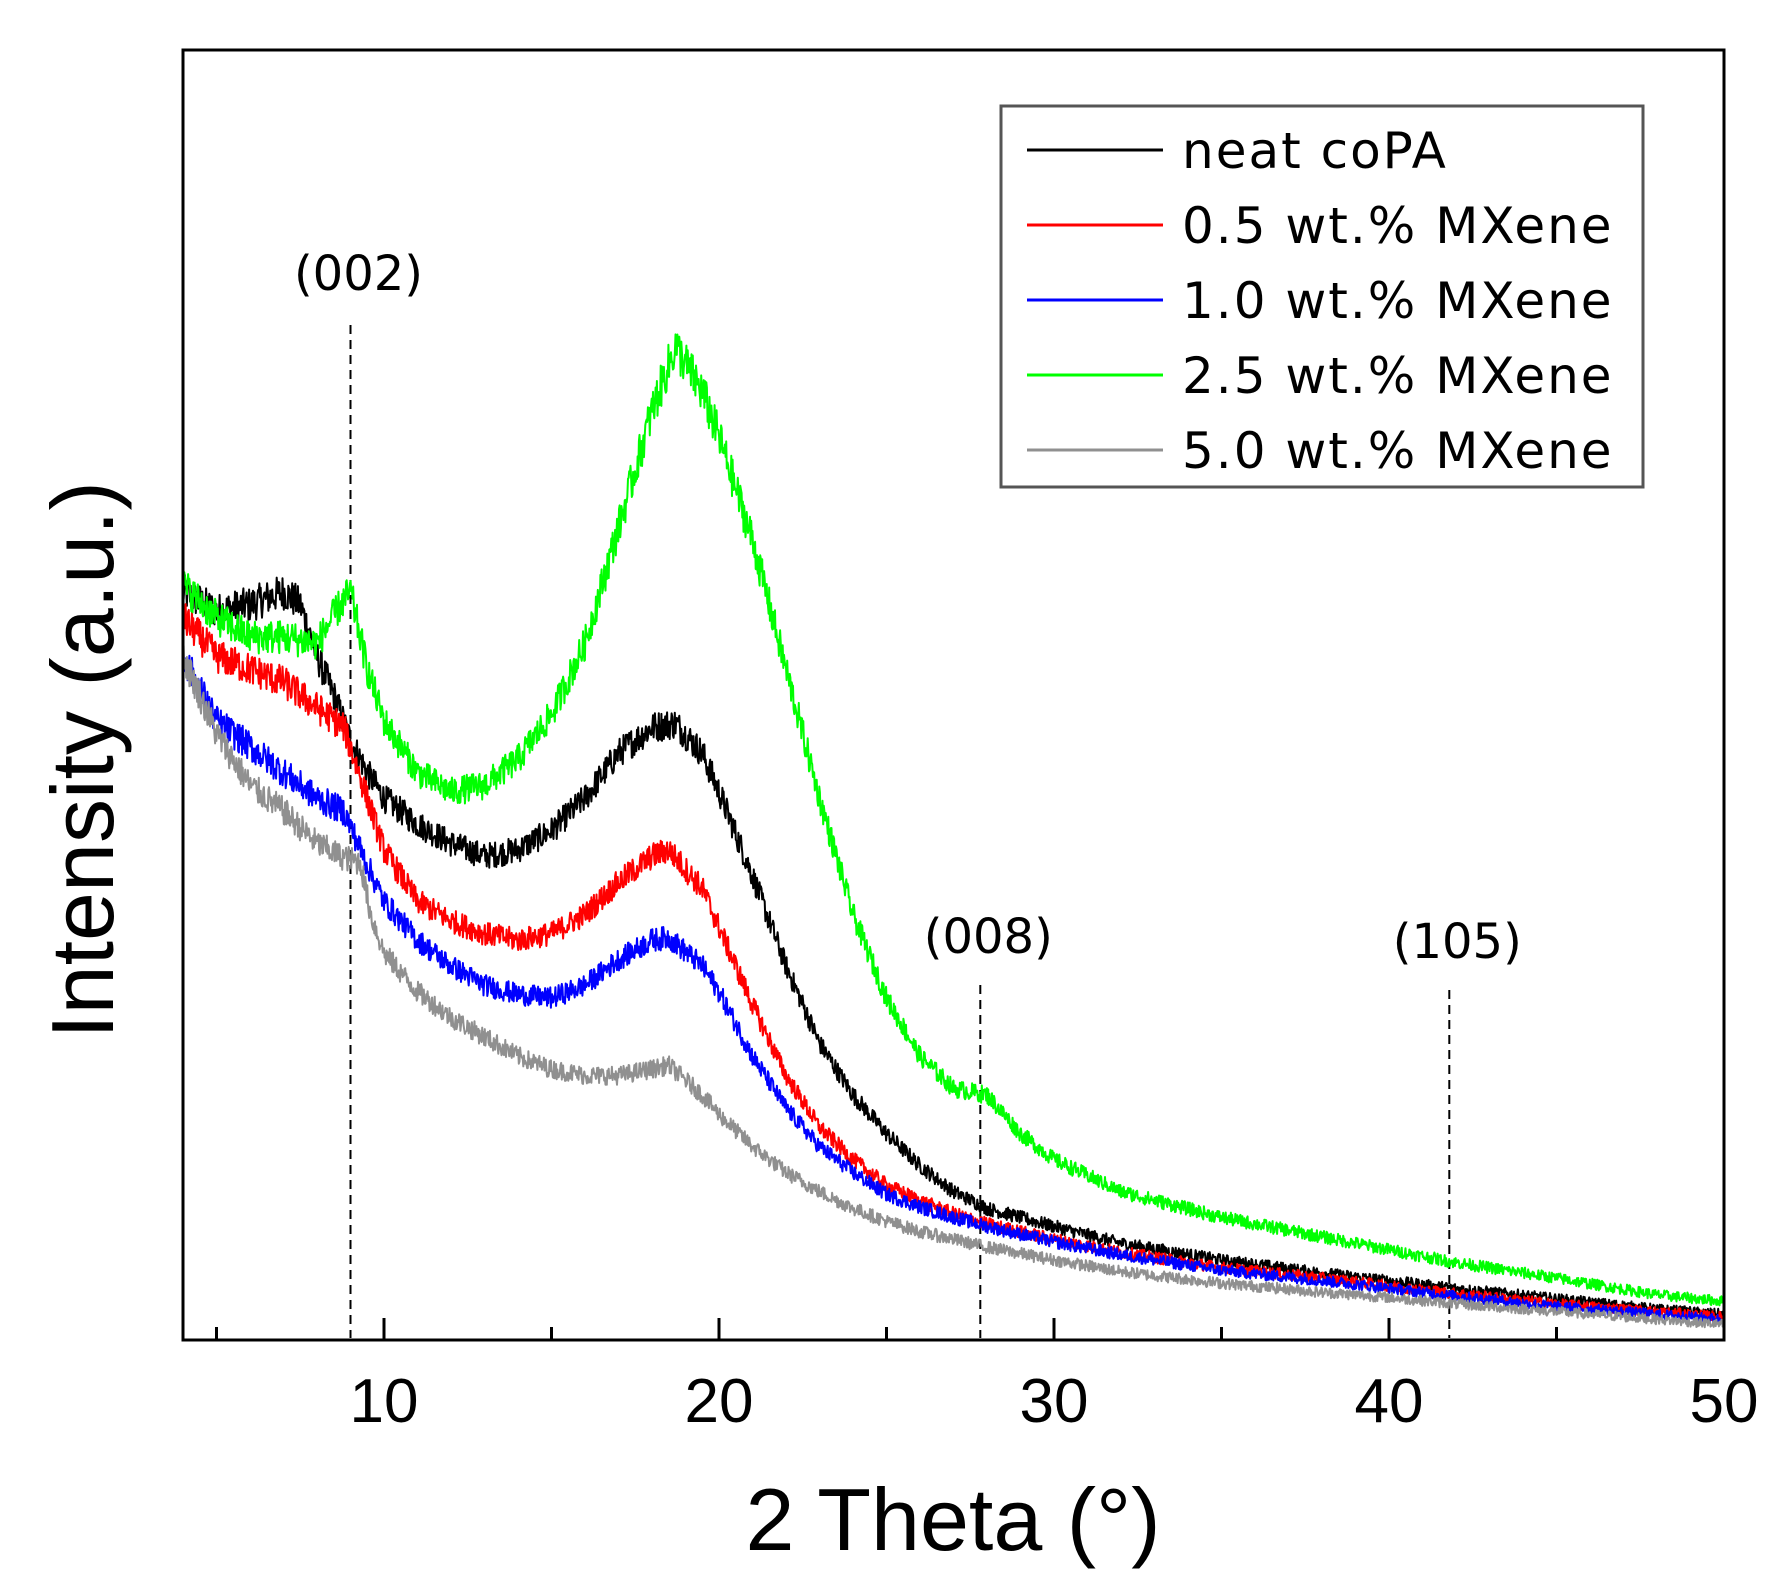 This screenshot has width=1773, height=1592. Describe the element at coordinates (1054, 1401) in the screenshot. I see `x-tick-label-30: 30` at that location.